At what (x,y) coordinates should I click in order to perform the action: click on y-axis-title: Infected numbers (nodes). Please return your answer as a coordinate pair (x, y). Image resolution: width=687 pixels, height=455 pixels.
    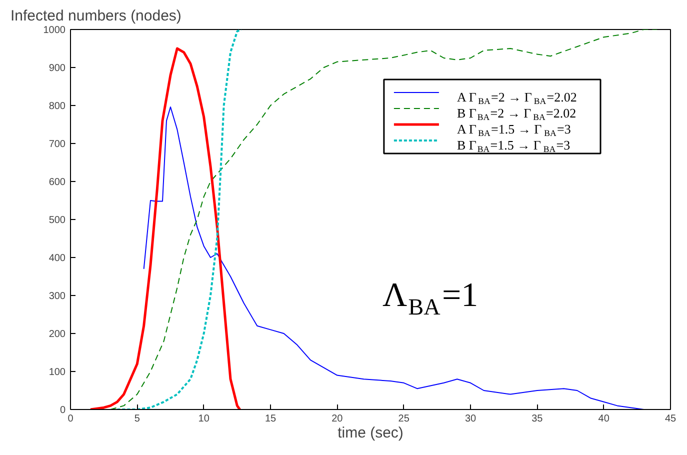
    Looking at the image, I should click on (96, 16).